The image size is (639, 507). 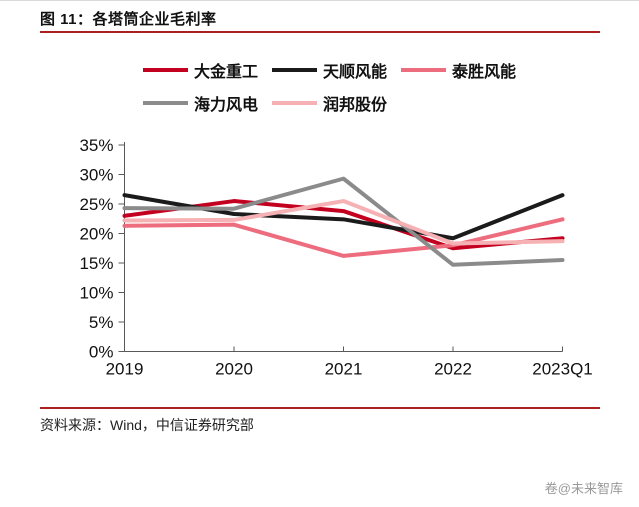 I want to click on y-axis-label: 30%, so click(x=96, y=175).